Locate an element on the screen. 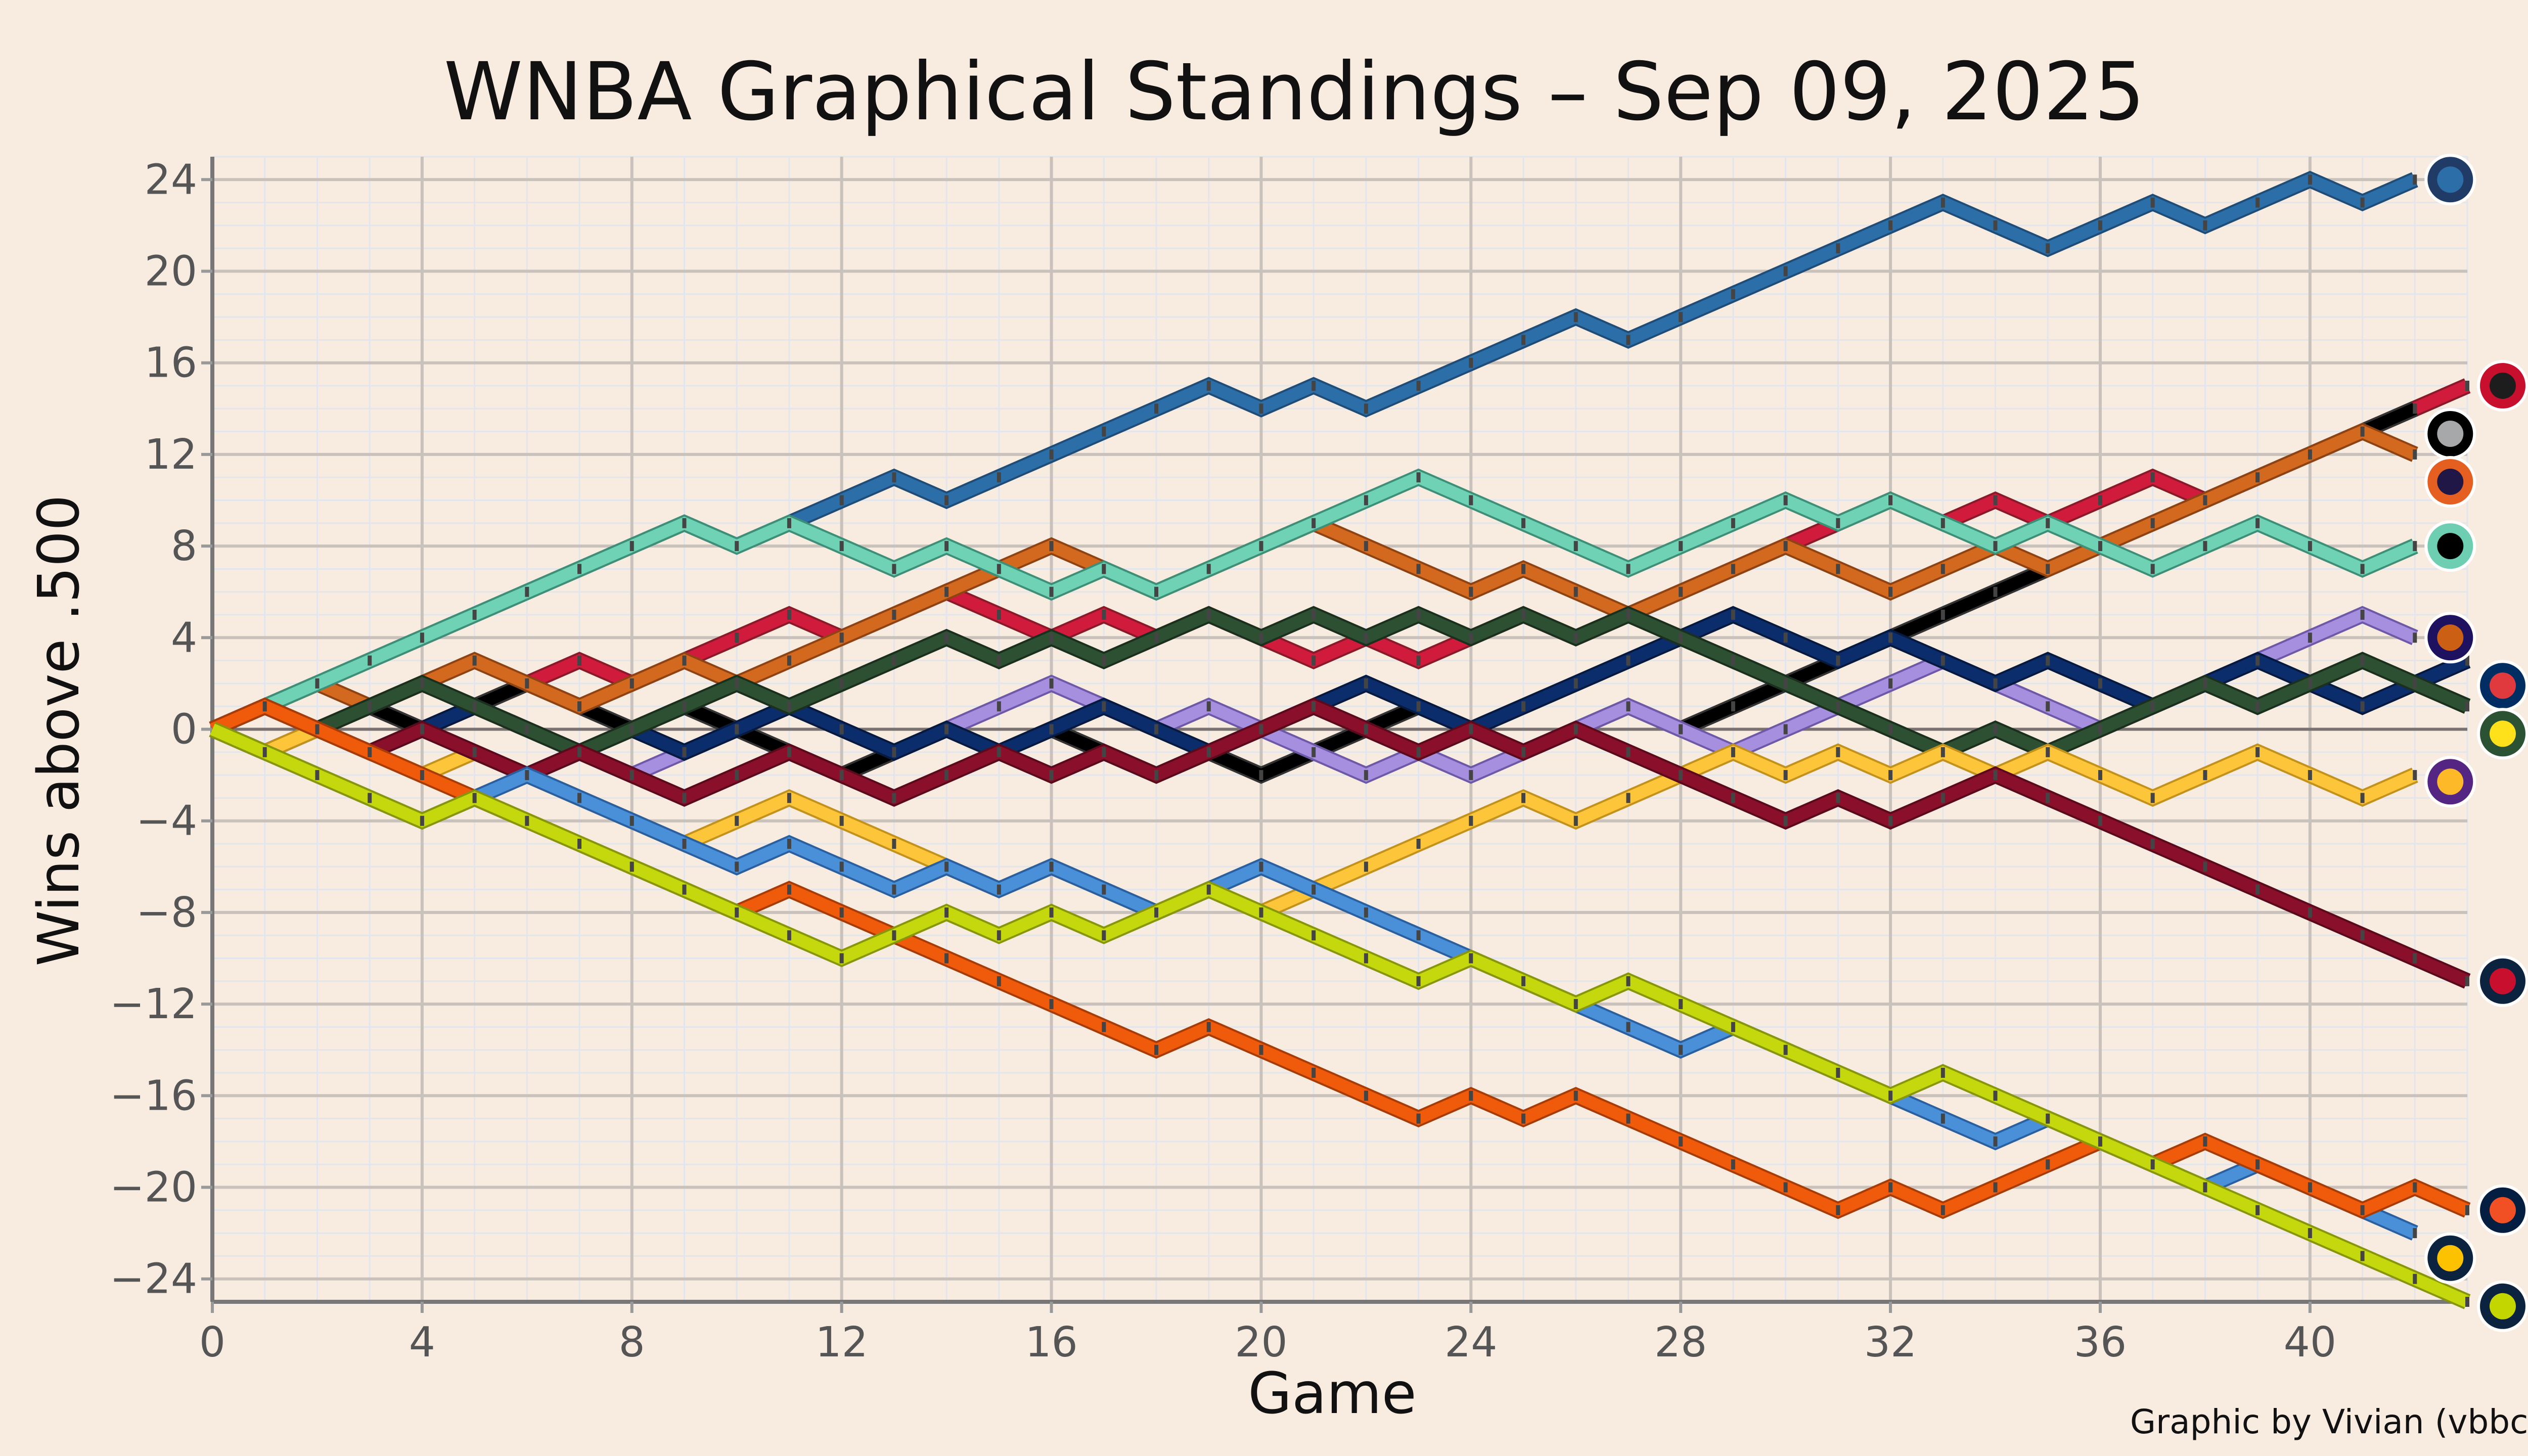 This screenshot has height=1456, width=2528. y-tick-label: 0 is located at coordinates (184, 730).